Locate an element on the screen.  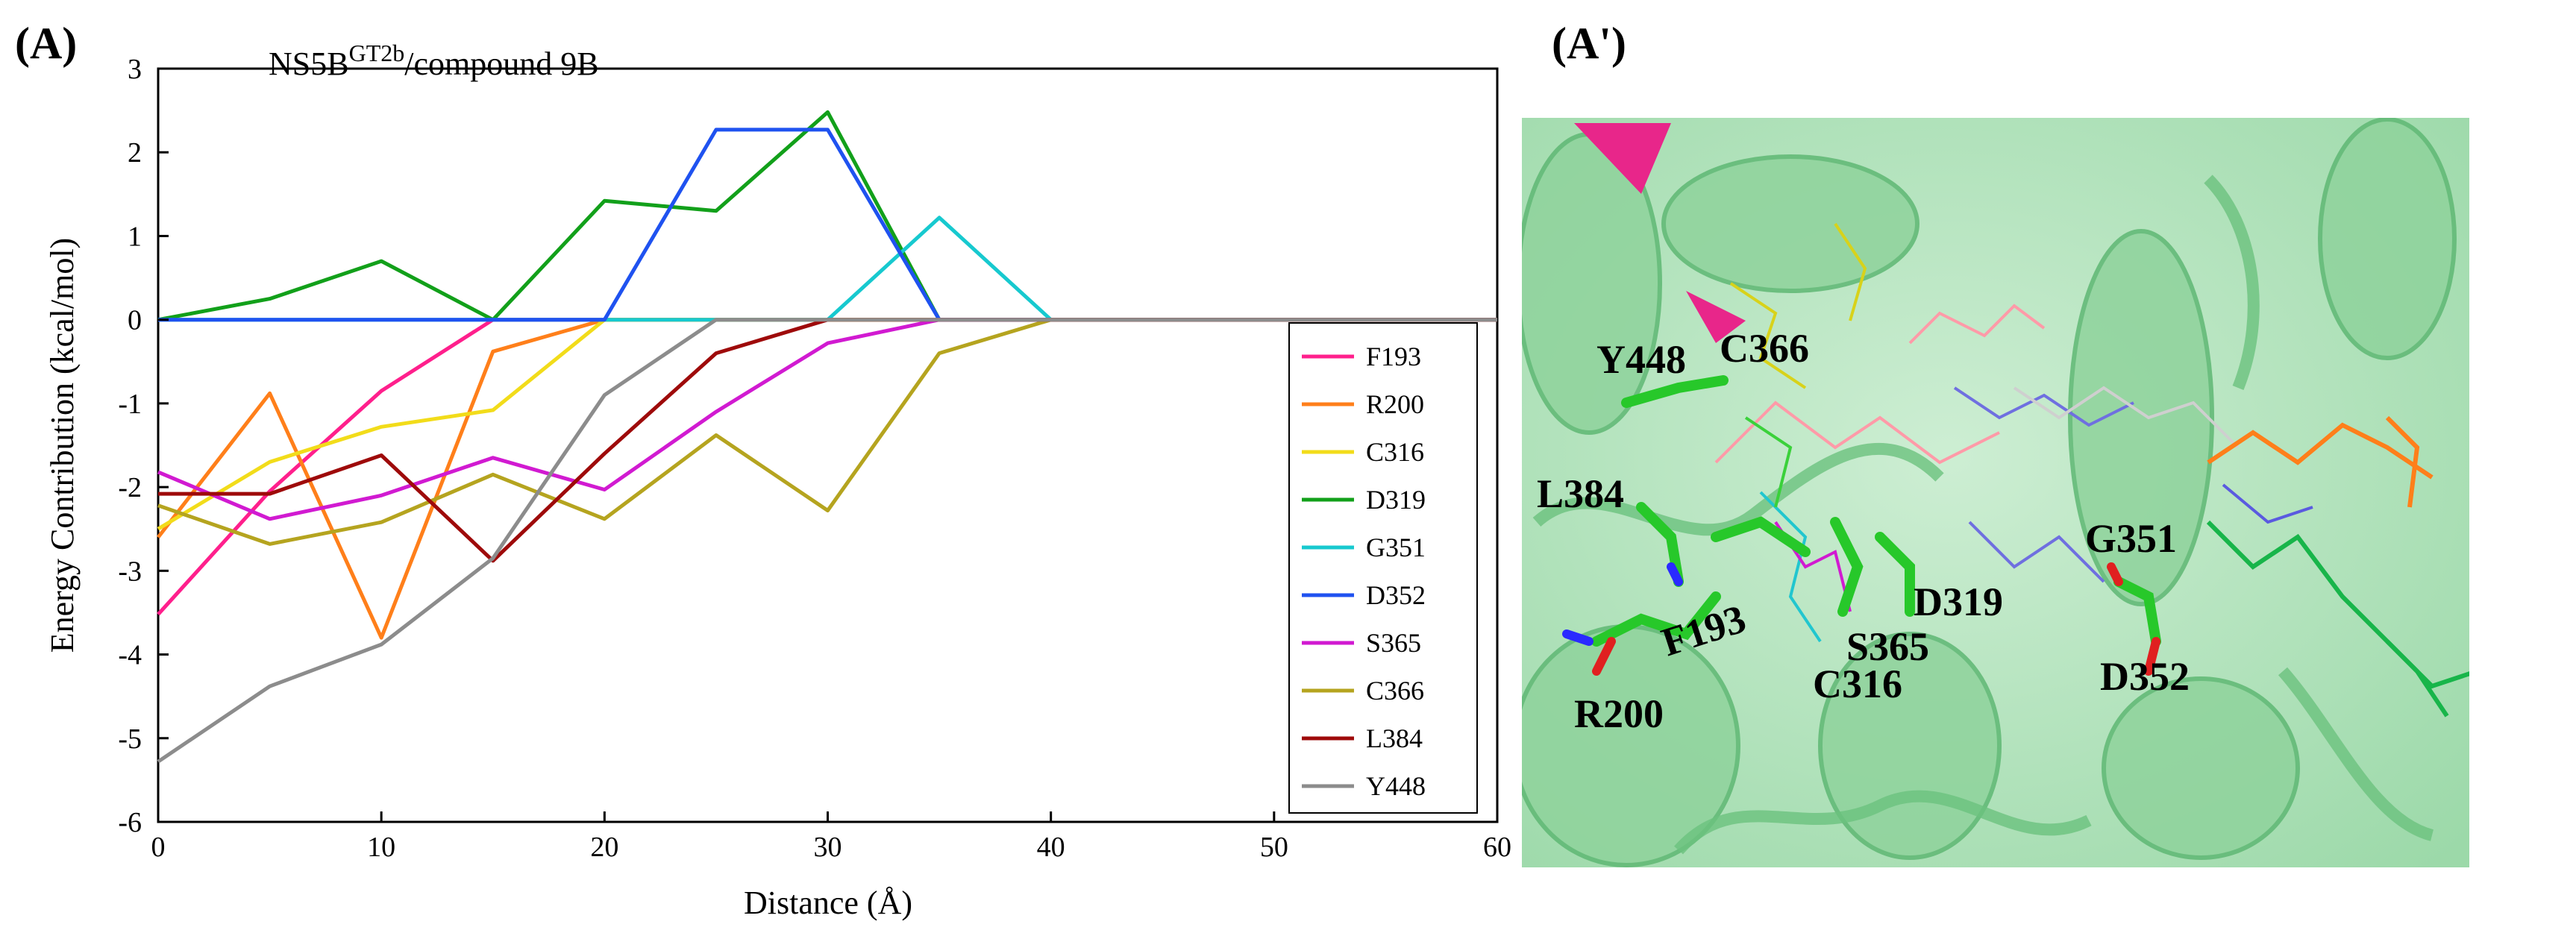
legend-label-d319: D319 is located at coordinates (1396, 500).